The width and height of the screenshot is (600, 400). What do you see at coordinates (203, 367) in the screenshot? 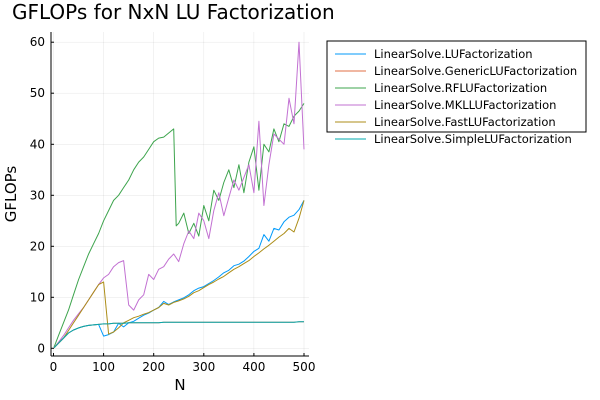
I see `x-tick-label: 300` at bounding box center [203, 367].